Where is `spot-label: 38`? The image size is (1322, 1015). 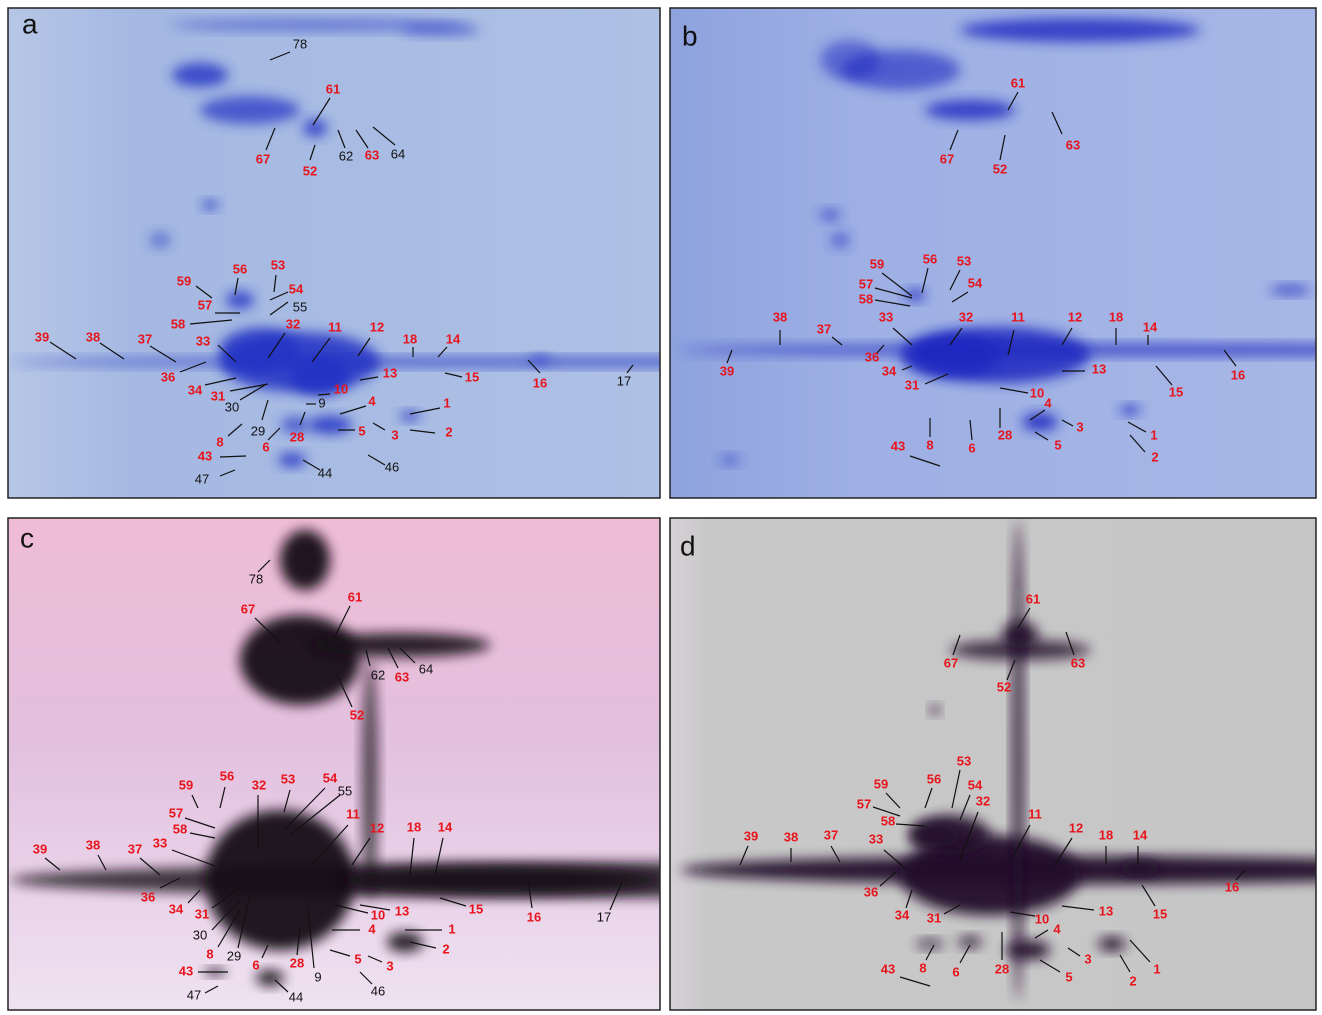
spot-label: 38 is located at coordinates (93, 844).